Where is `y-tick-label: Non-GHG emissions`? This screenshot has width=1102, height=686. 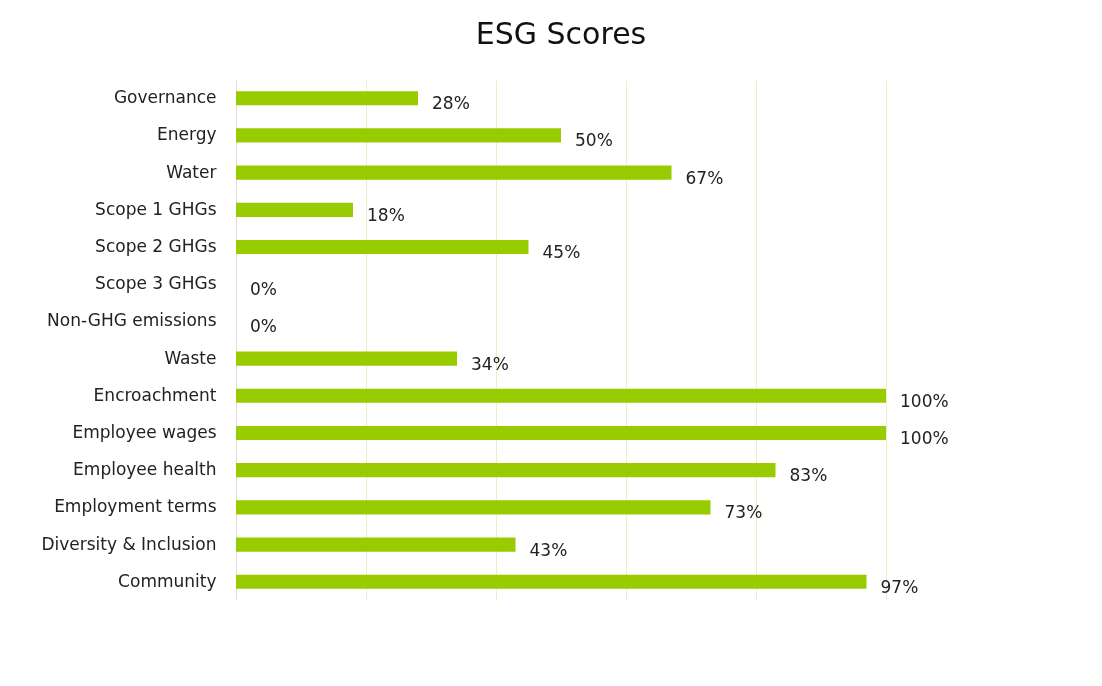 y-tick-label: Non-GHG emissions is located at coordinates (132, 320).